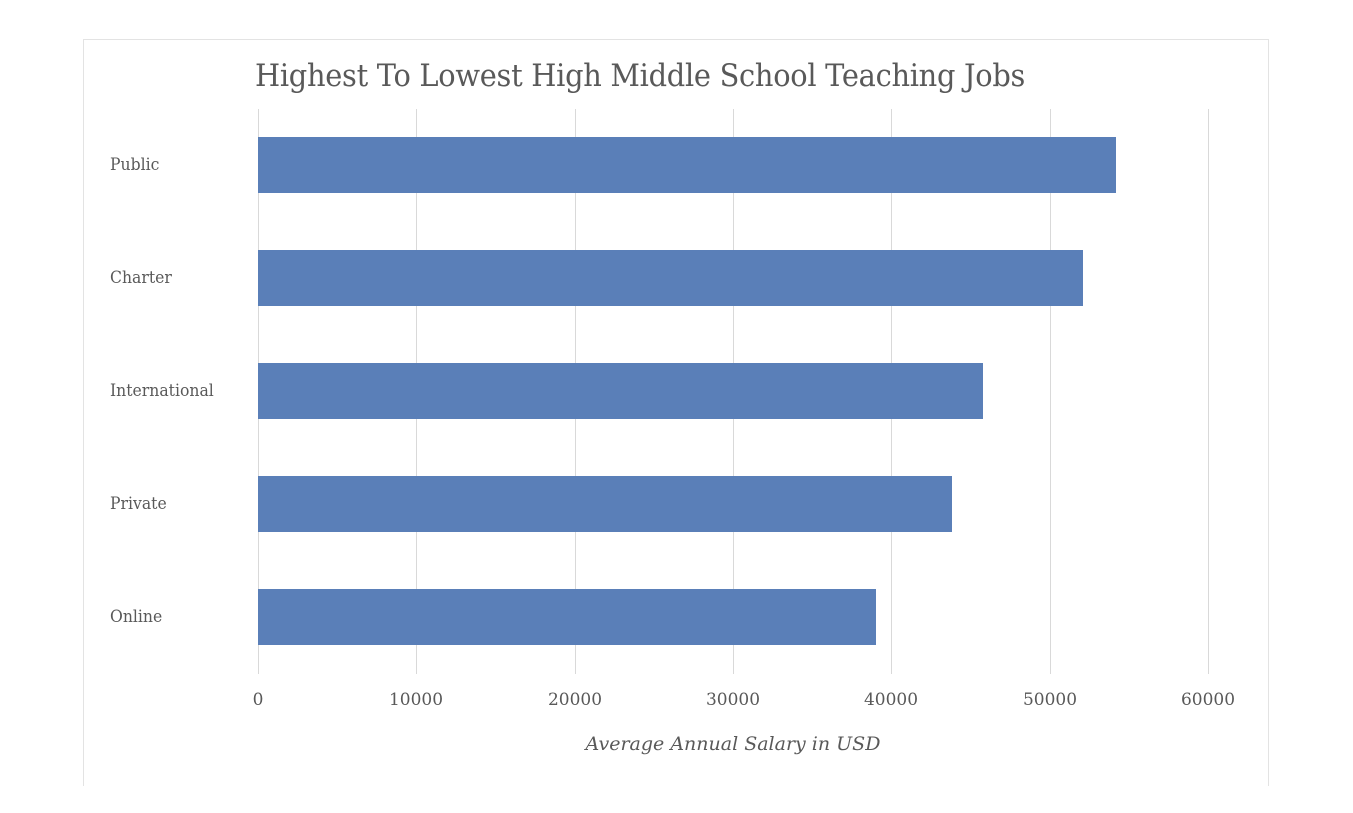 The image size is (1353, 813). What do you see at coordinates (135, 165) in the screenshot?
I see `category-label-public: Public` at bounding box center [135, 165].